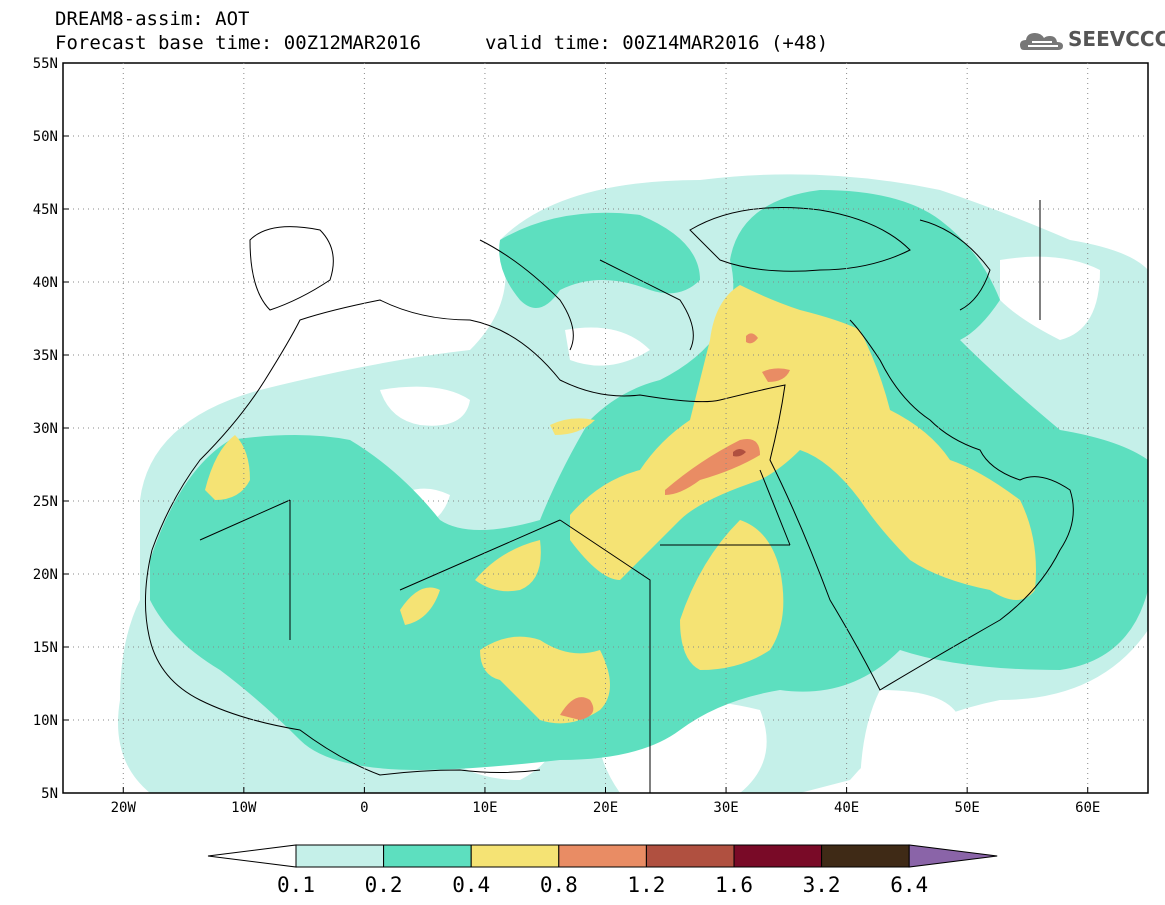  Describe the element at coordinates (559, 885) in the screenshot. I see `colorbar-label: 0.8` at that location.